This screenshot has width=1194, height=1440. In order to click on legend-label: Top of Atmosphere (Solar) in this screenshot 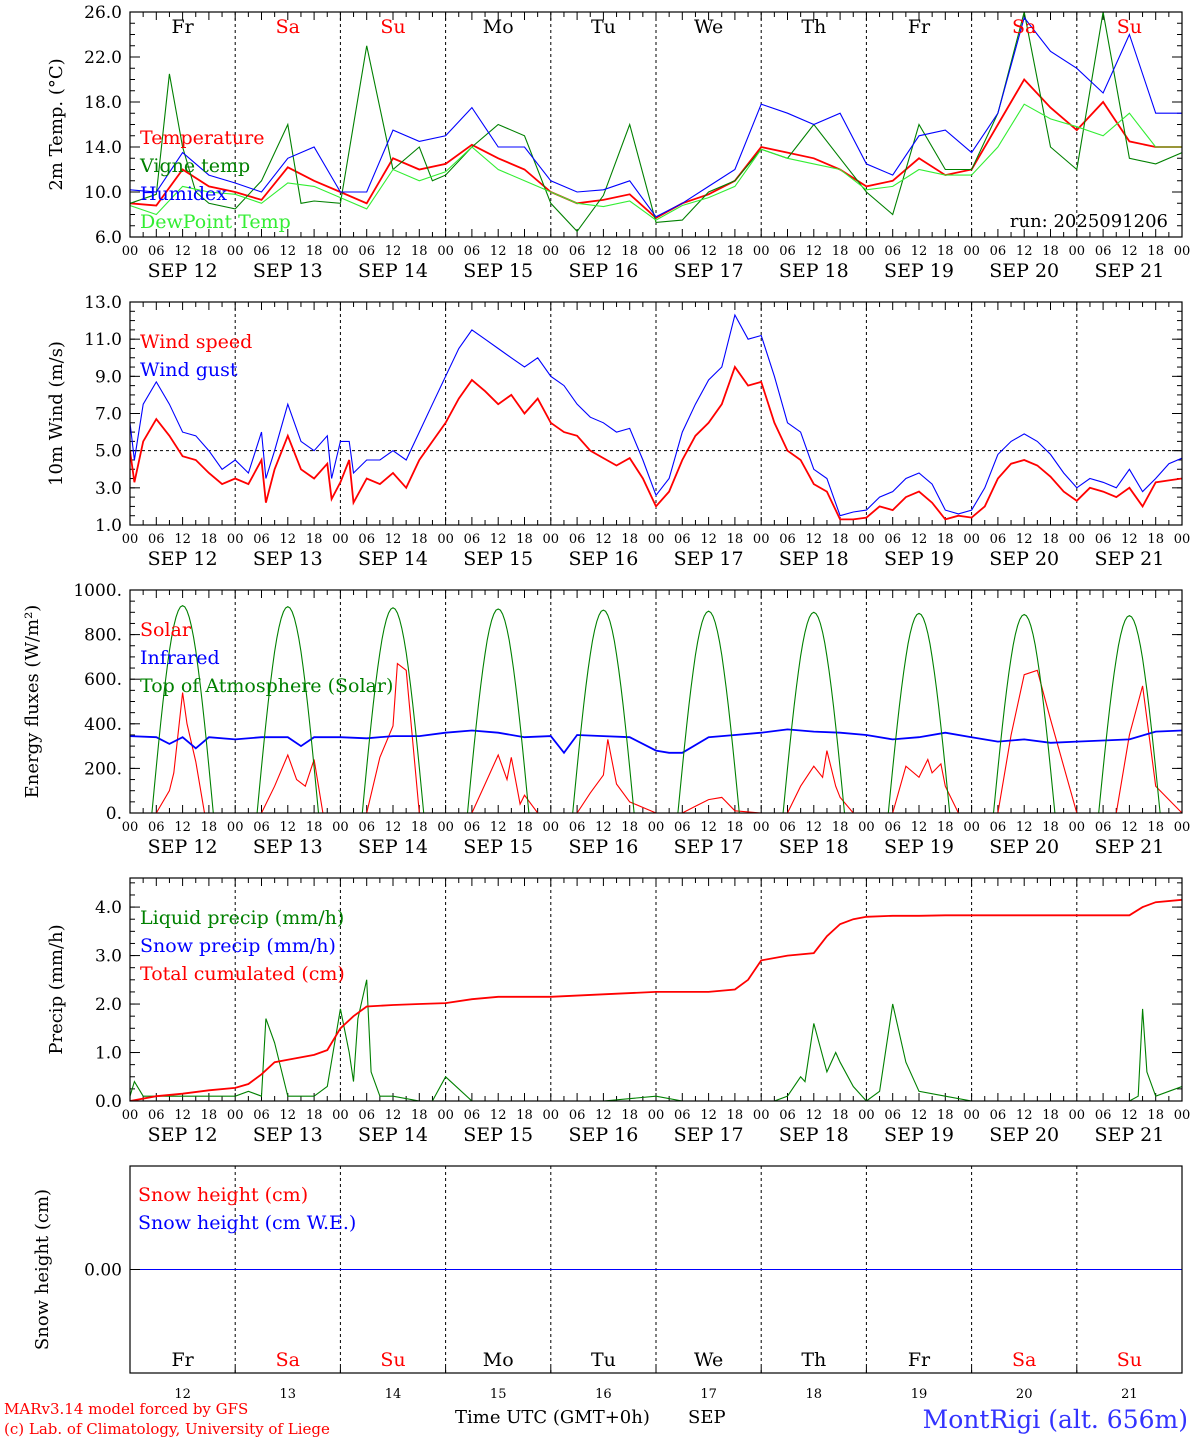, I will do `click(266, 686)`.